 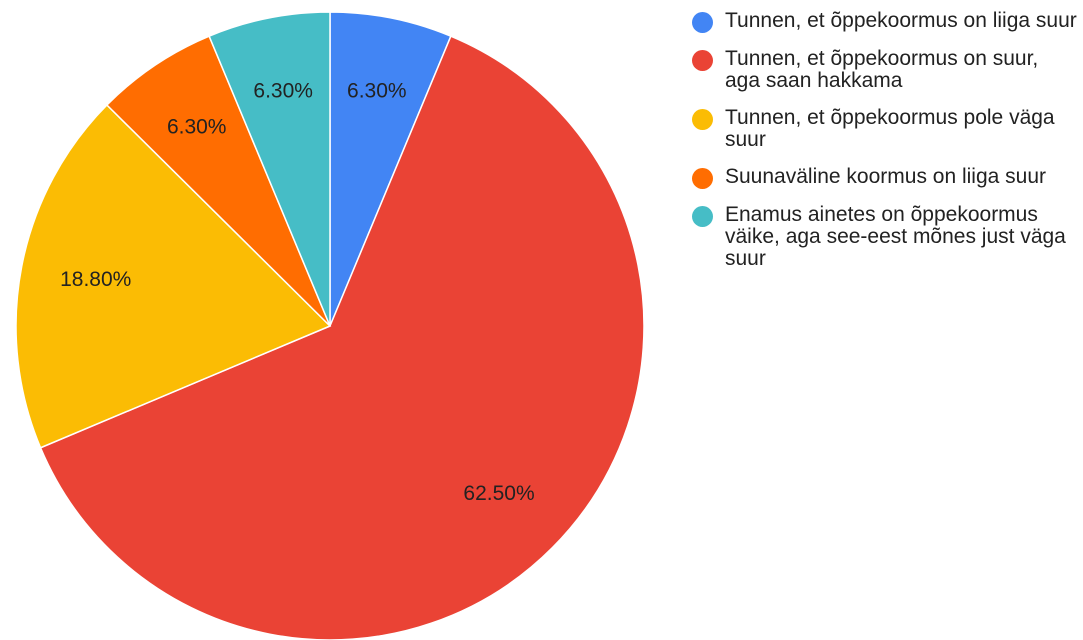 What do you see at coordinates (498, 493) in the screenshot?
I see `data-label: 62.50%` at bounding box center [498, 493].